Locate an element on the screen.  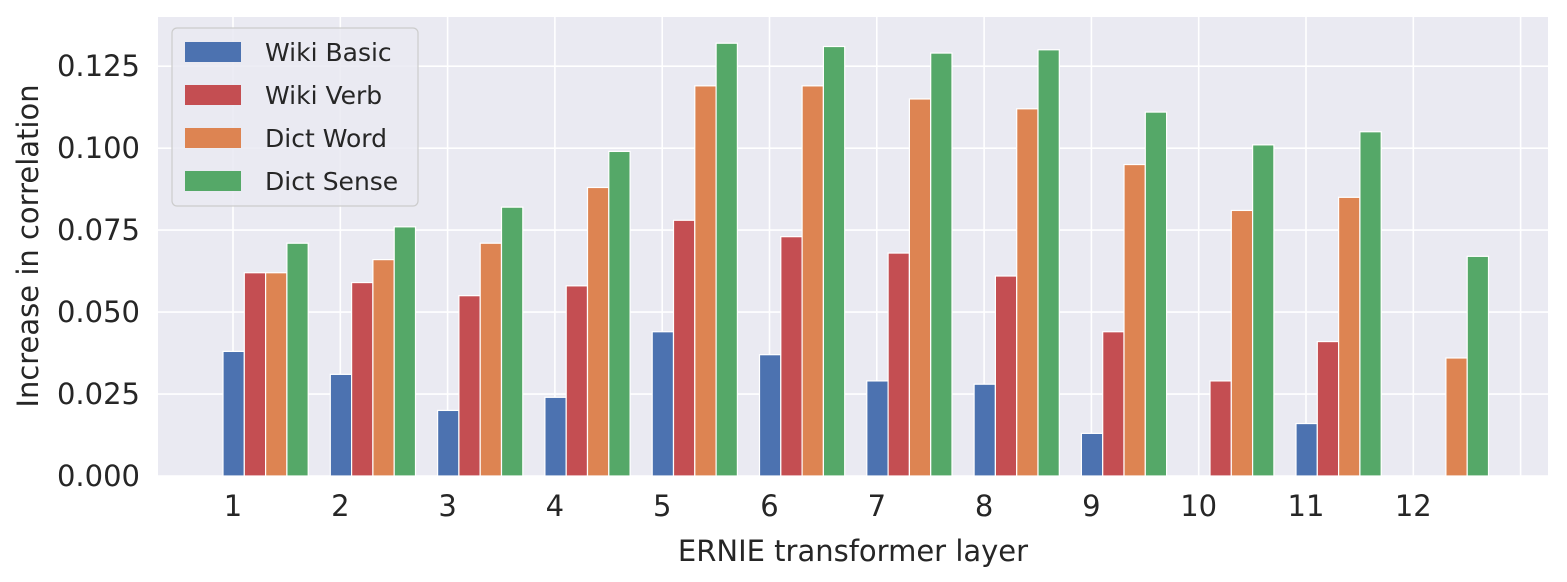
x-tick-label: 6 is located at coordinates (769, 506).